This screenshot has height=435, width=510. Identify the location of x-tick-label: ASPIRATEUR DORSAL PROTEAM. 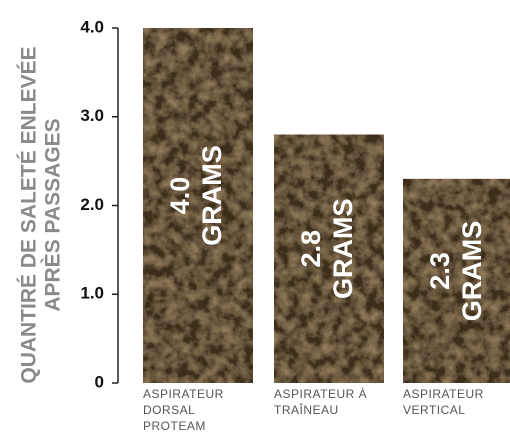
(183, 410).